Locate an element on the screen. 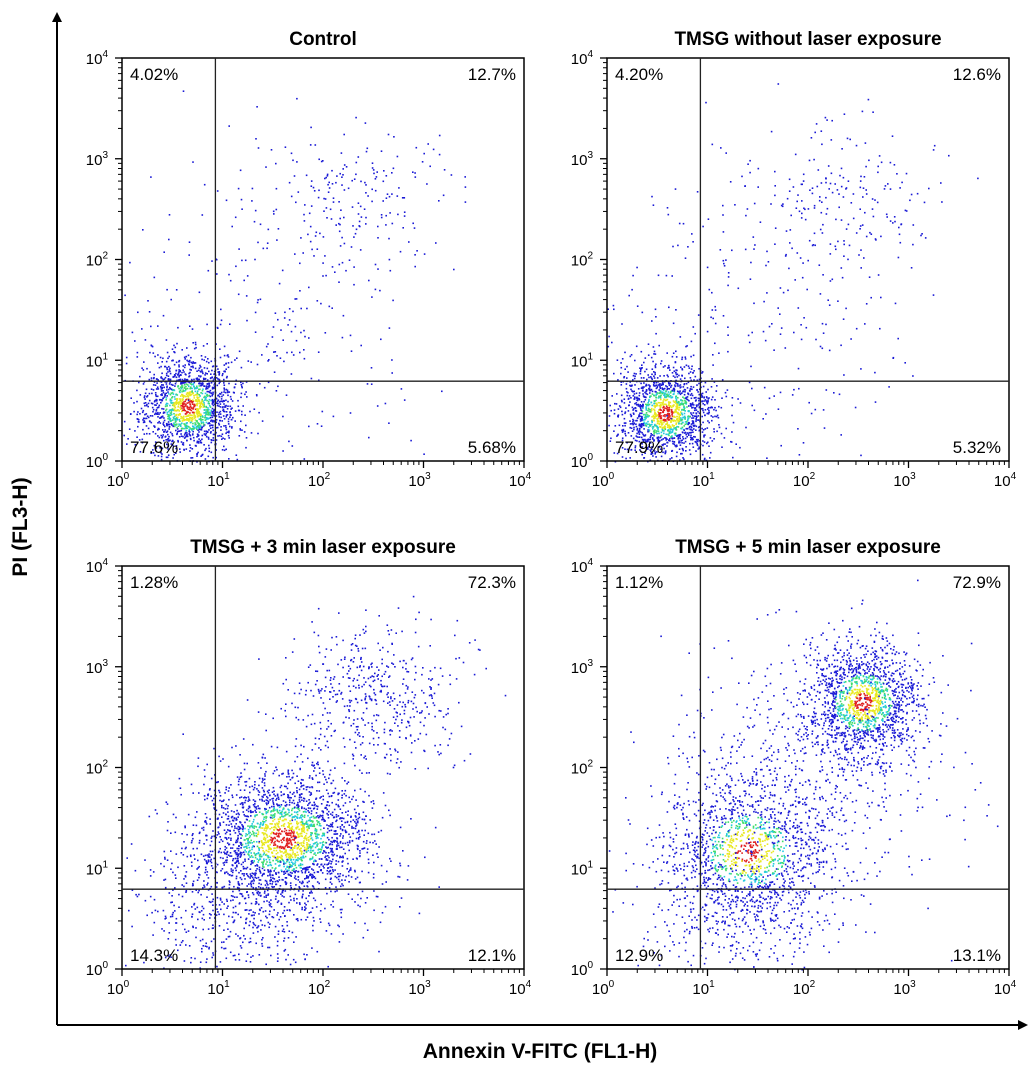  quadrant-upper-left-percent: 4.20% is located at coordinates (639, 74).